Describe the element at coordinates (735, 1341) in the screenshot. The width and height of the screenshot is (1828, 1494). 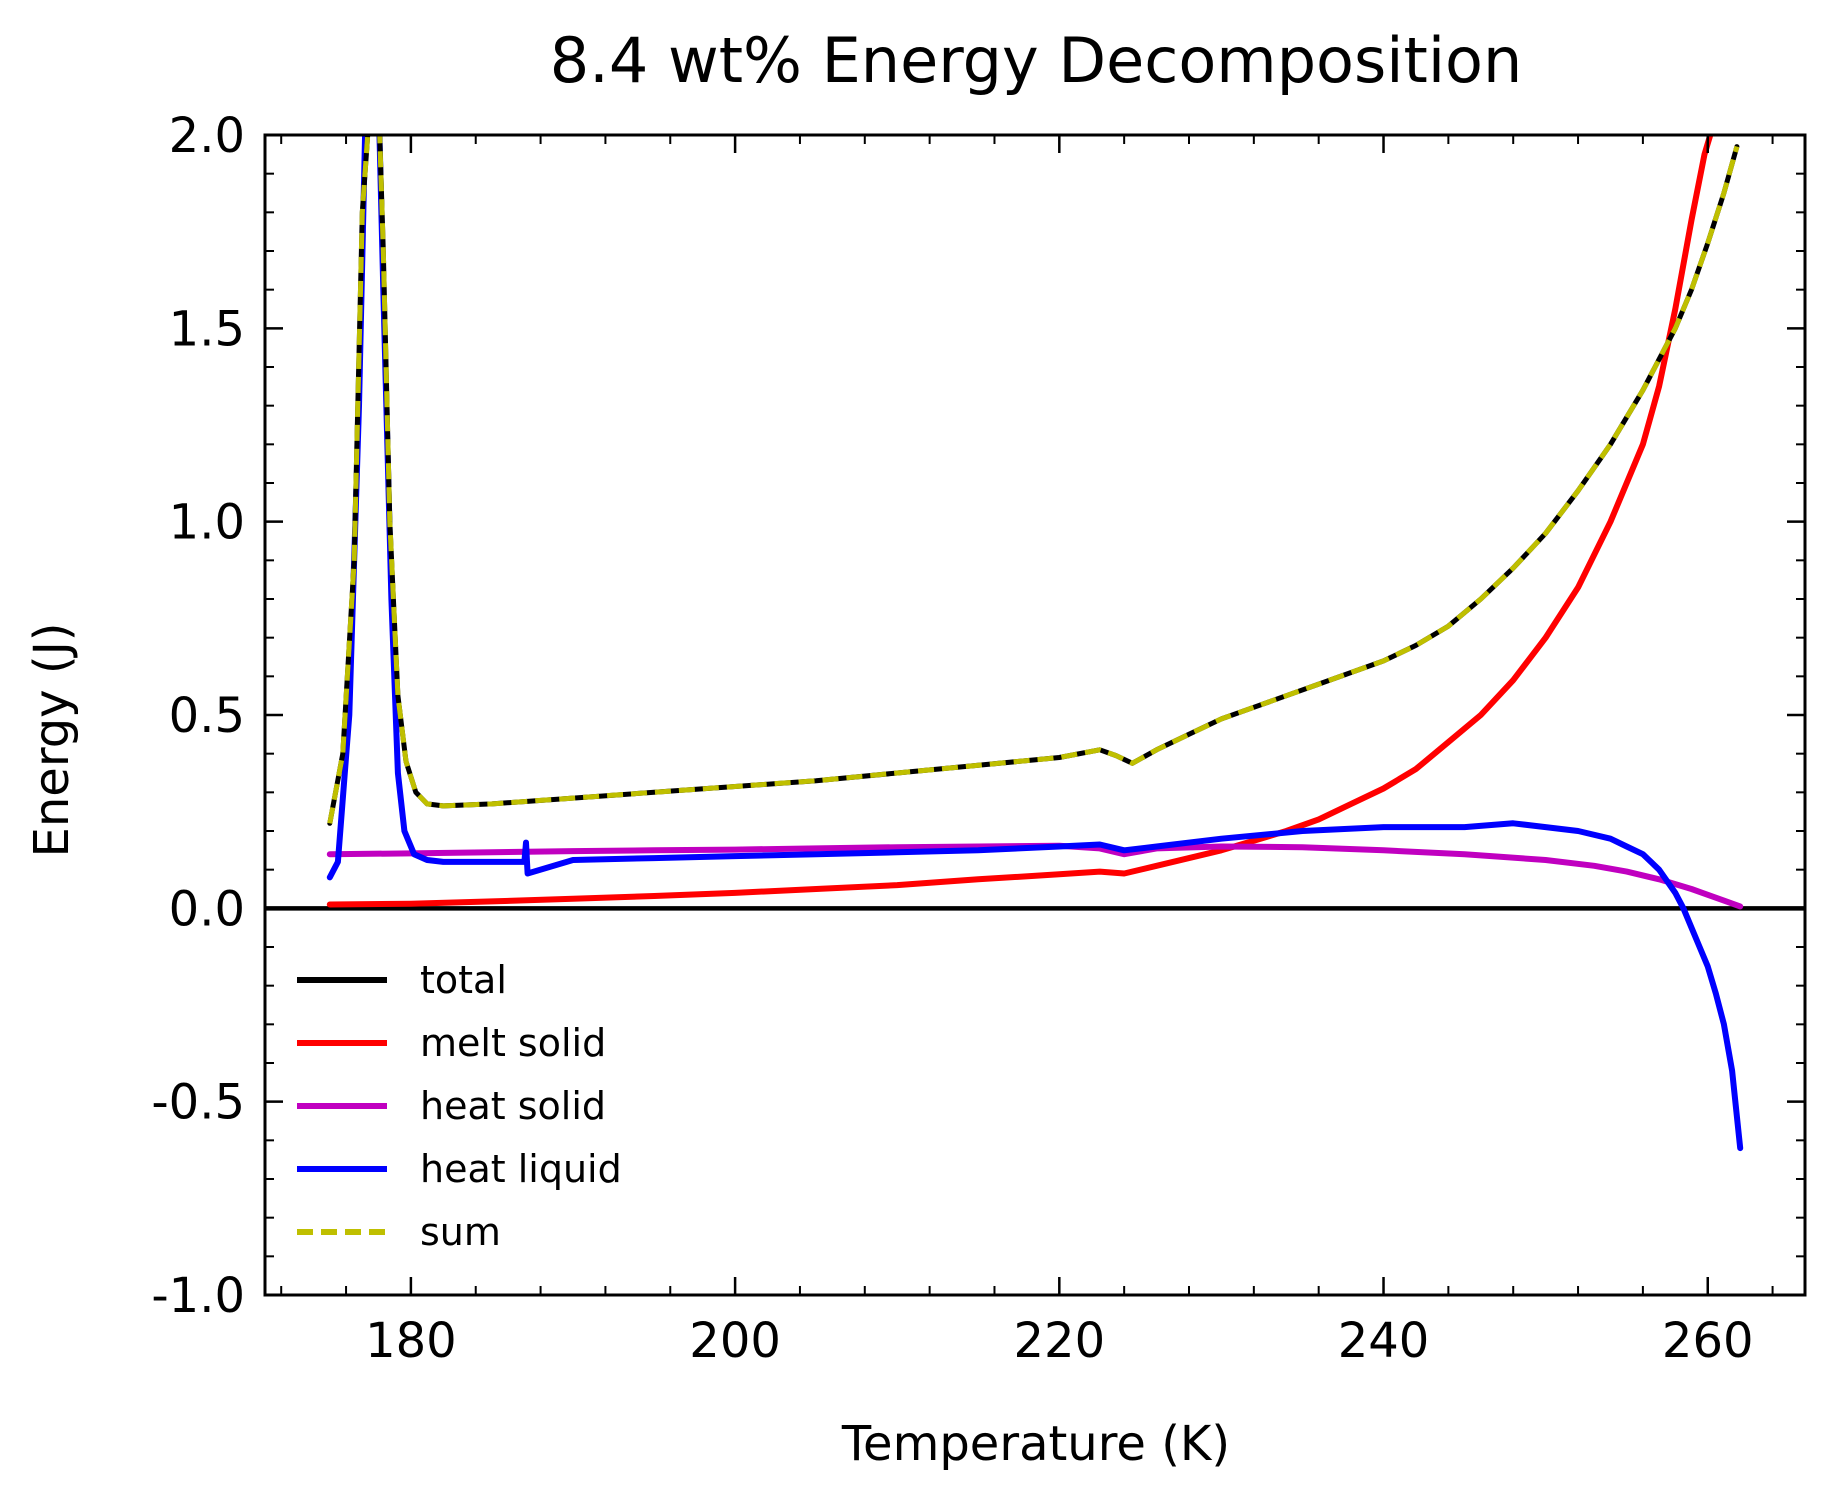
I see `x-tick-label: 200` at that location.